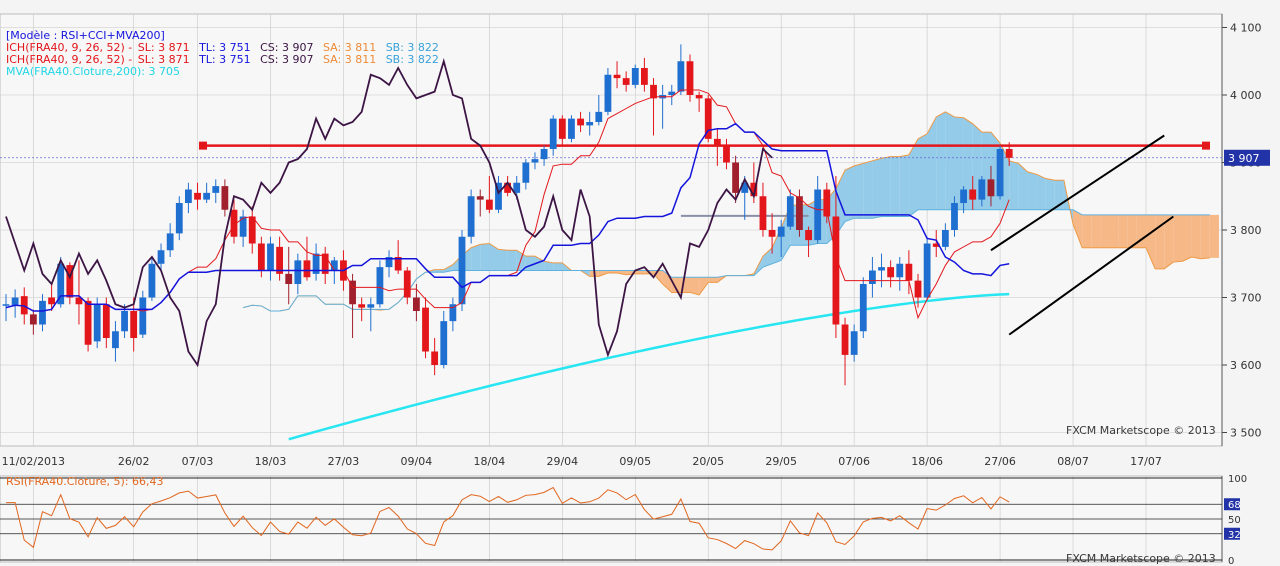  What do you see at coordinates (1246, 298) in the screenshot?
I see `price-tick-label: 3 700` at bounding box center [1246, 298].